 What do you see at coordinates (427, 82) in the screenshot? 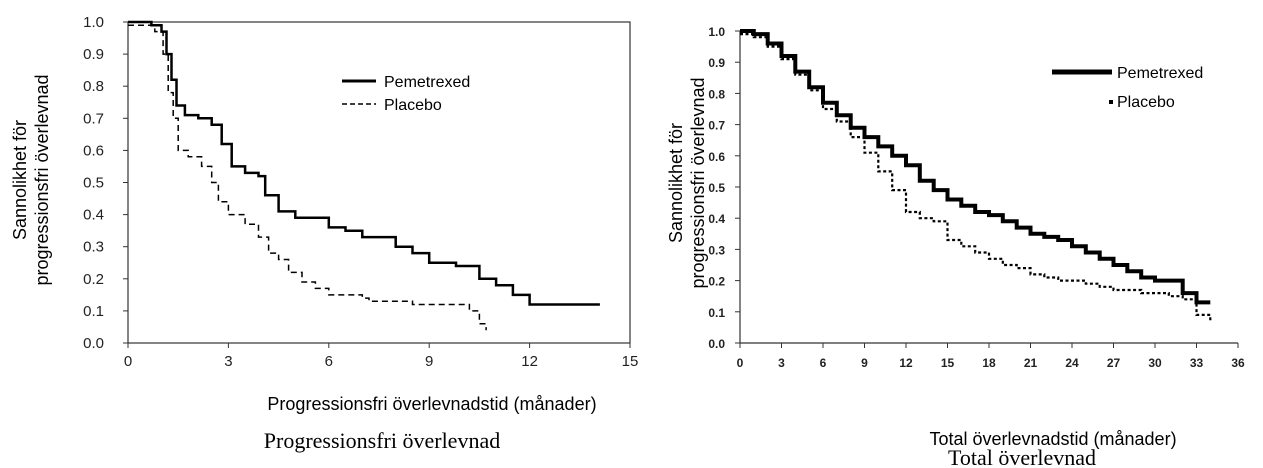
I see `pfs-legend-label-pemetrexed: Pemetrexed` at bounding box center [427, 82].